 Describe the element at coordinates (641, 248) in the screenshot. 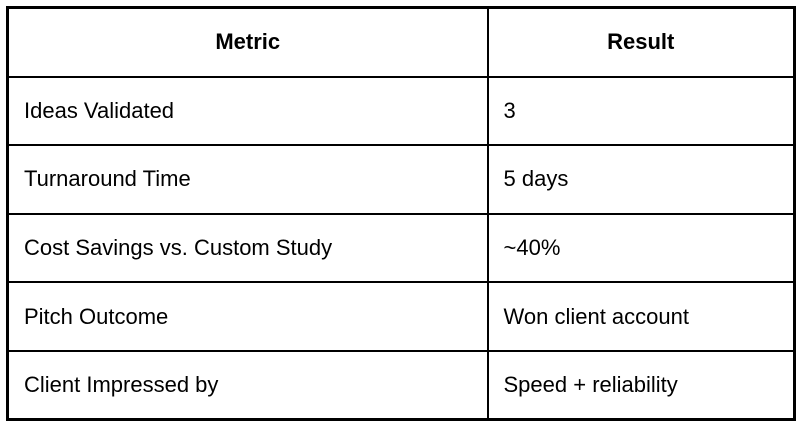

I see `result-cell: ~40%` at that location.